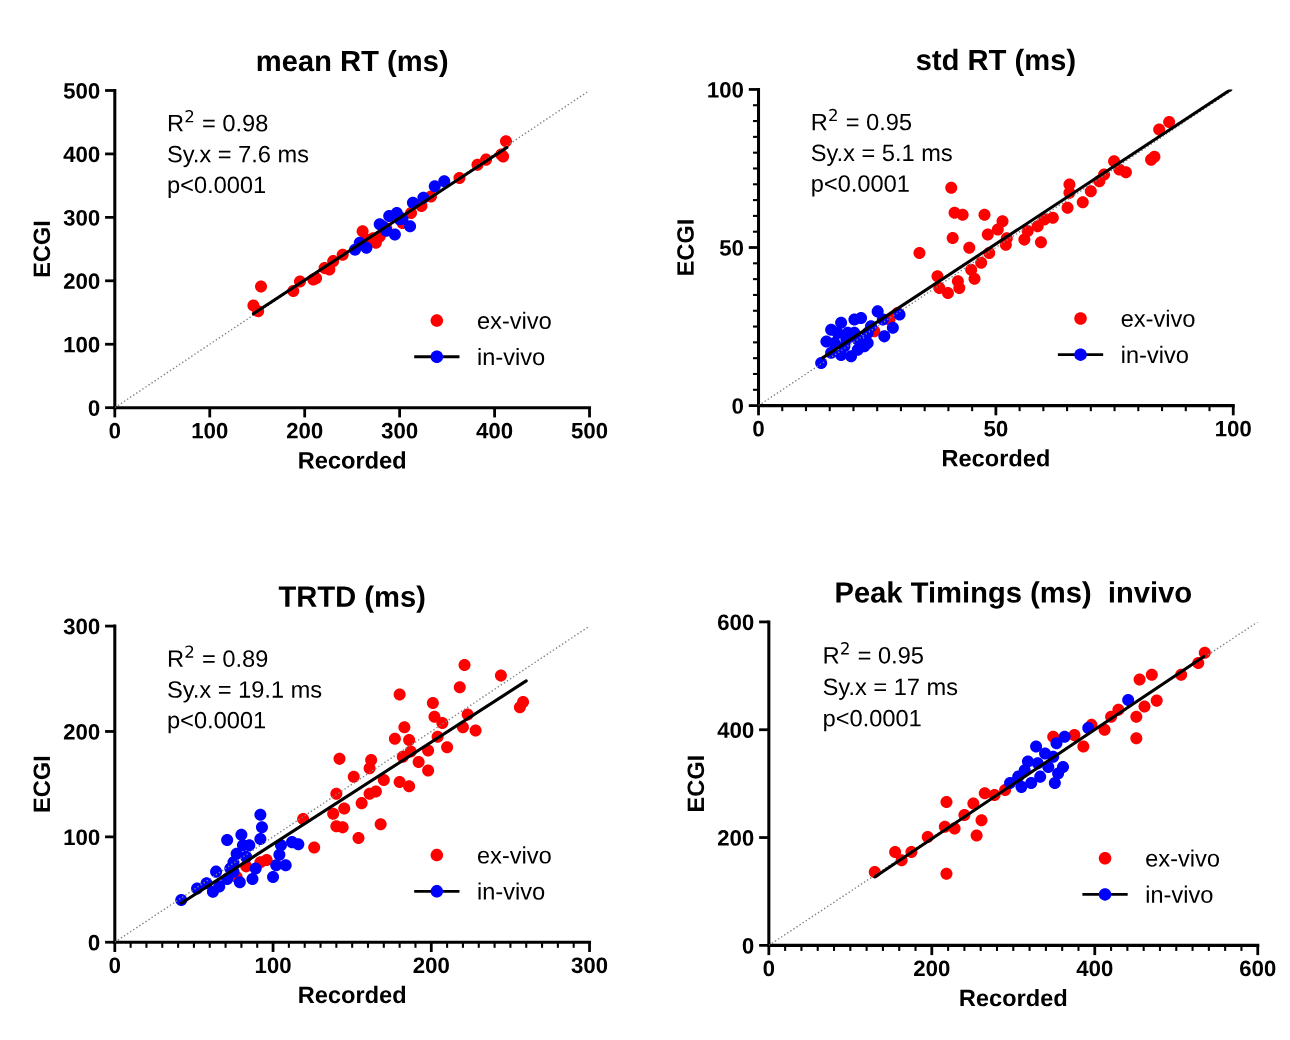 The height and width of the screenshot is (1040, 1290). I want to click on x-tick-label: 500, so click(589, 430).